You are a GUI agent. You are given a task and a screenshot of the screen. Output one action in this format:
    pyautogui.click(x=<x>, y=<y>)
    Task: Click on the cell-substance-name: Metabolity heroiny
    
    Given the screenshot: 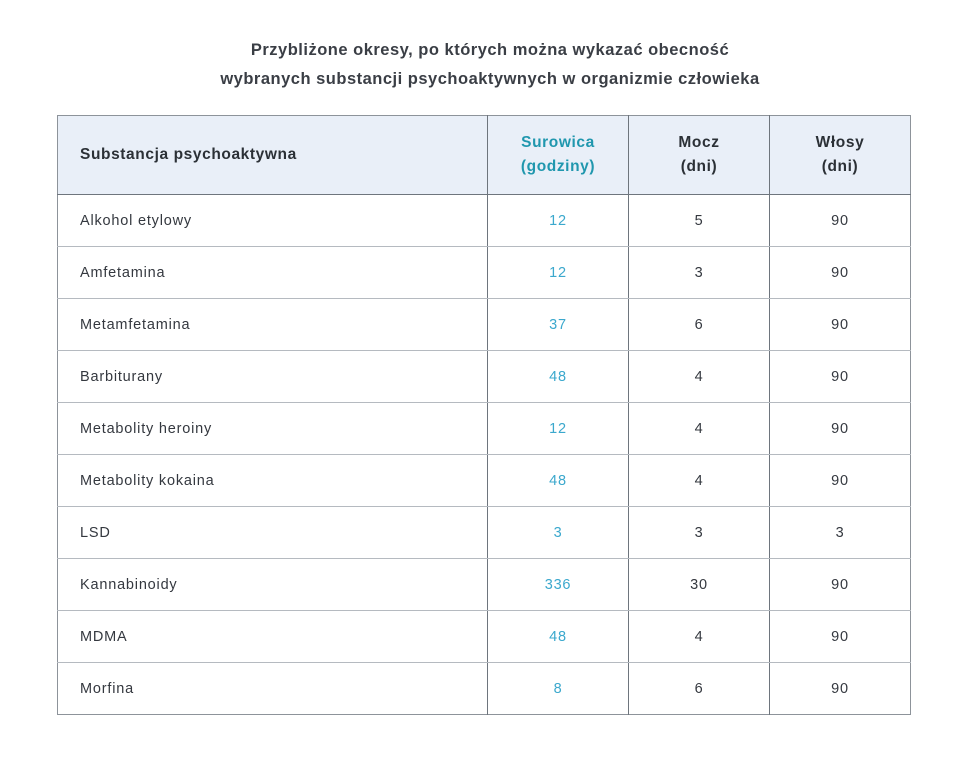 What is the action you would take?
    pyautogui.click(x=272, y=428)
    